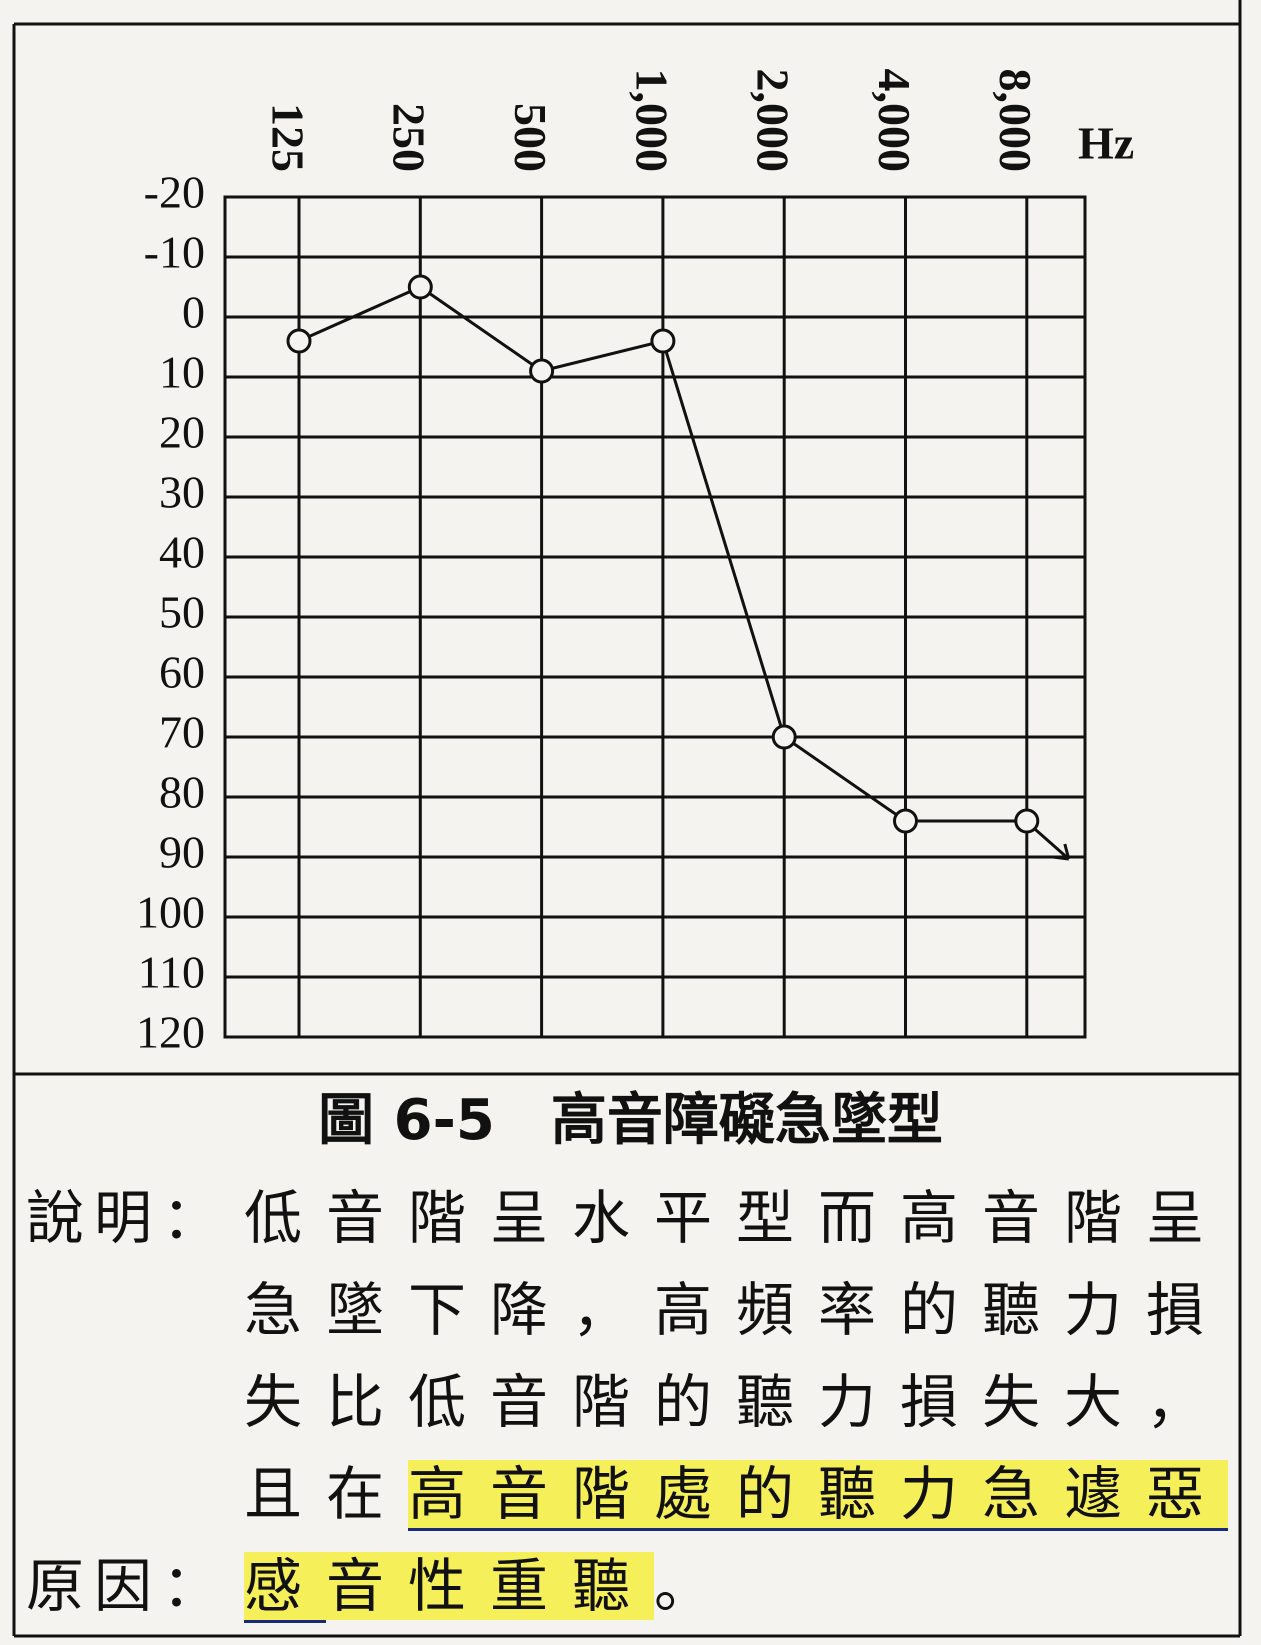 The width and height of the screenshot is (1261, 1645). I want to click on reason-highlight: 感音性重聽, so click(449, 1586).